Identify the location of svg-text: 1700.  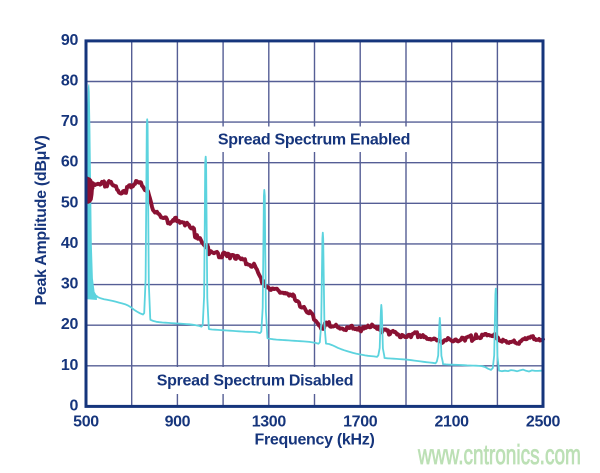
(360, 422).